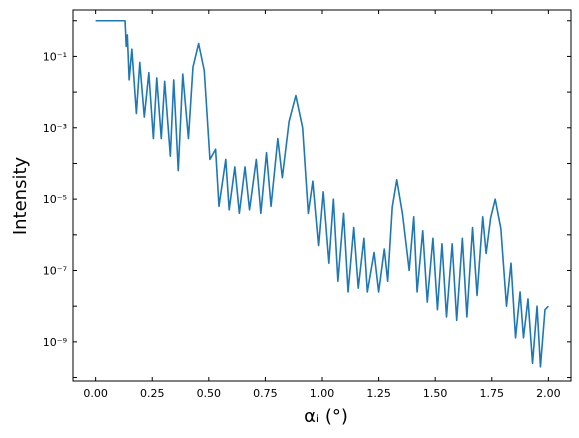 Image resolution: width=579 pixels, height=438 pixels. Describe the element at coordinates (55, 128) in the screenshot. I see `y-tick-label: 10⁻³` at that location.